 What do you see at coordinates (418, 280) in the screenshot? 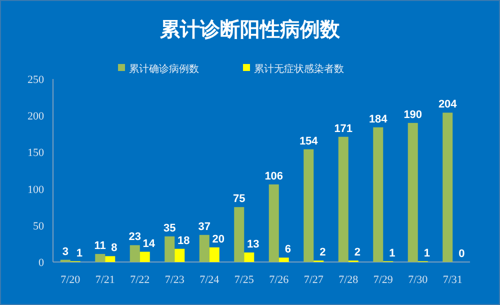
I see `x-tick-label: 7/30` at bounding box center [418, 280].